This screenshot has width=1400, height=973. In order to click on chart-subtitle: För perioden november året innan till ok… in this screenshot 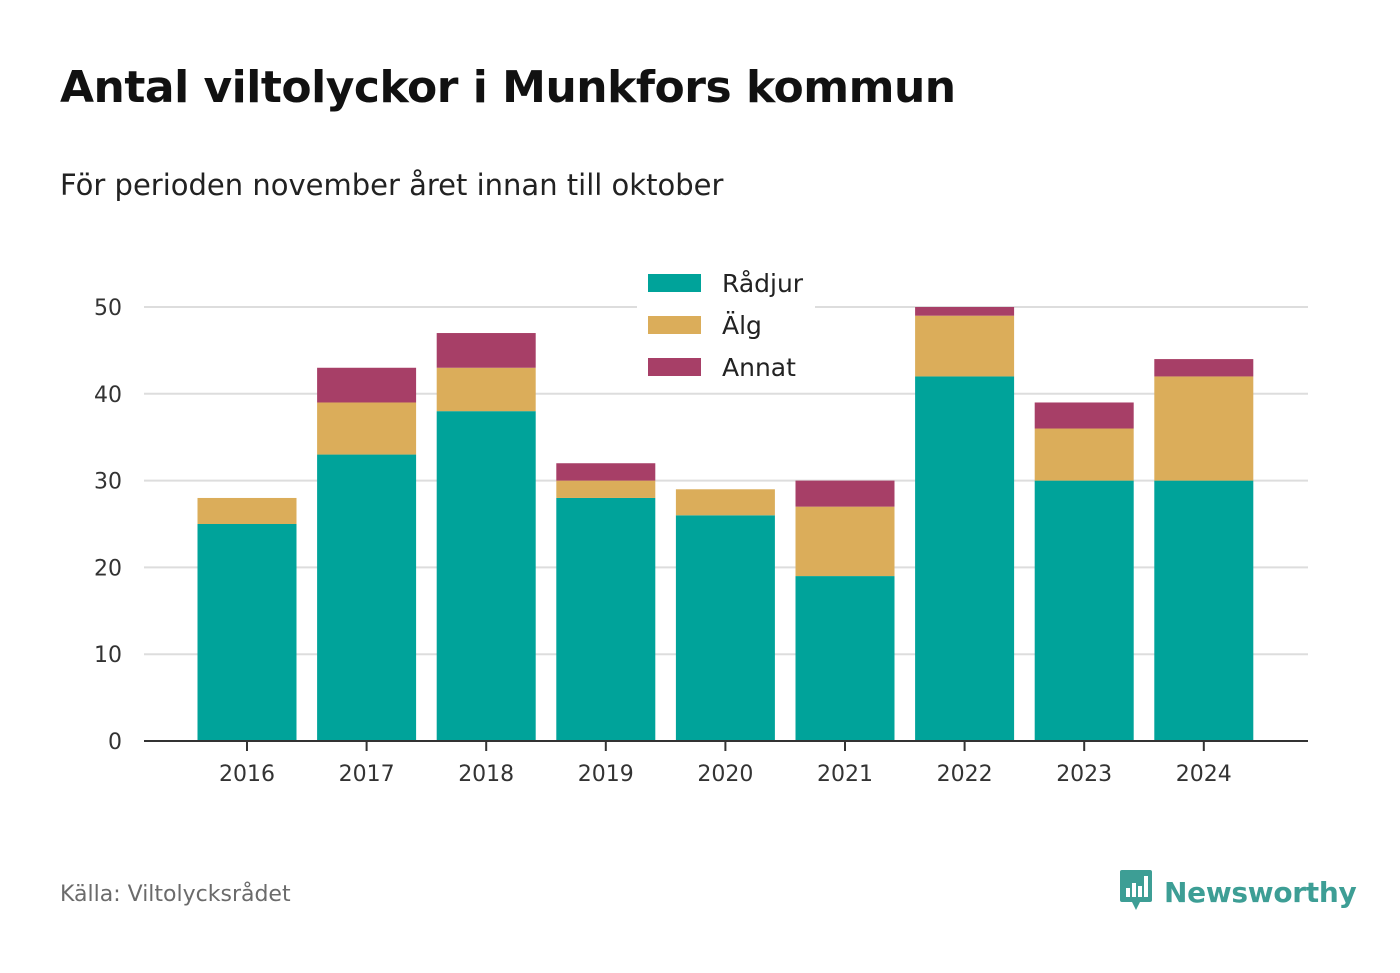, I will do `click(392, 185)`.